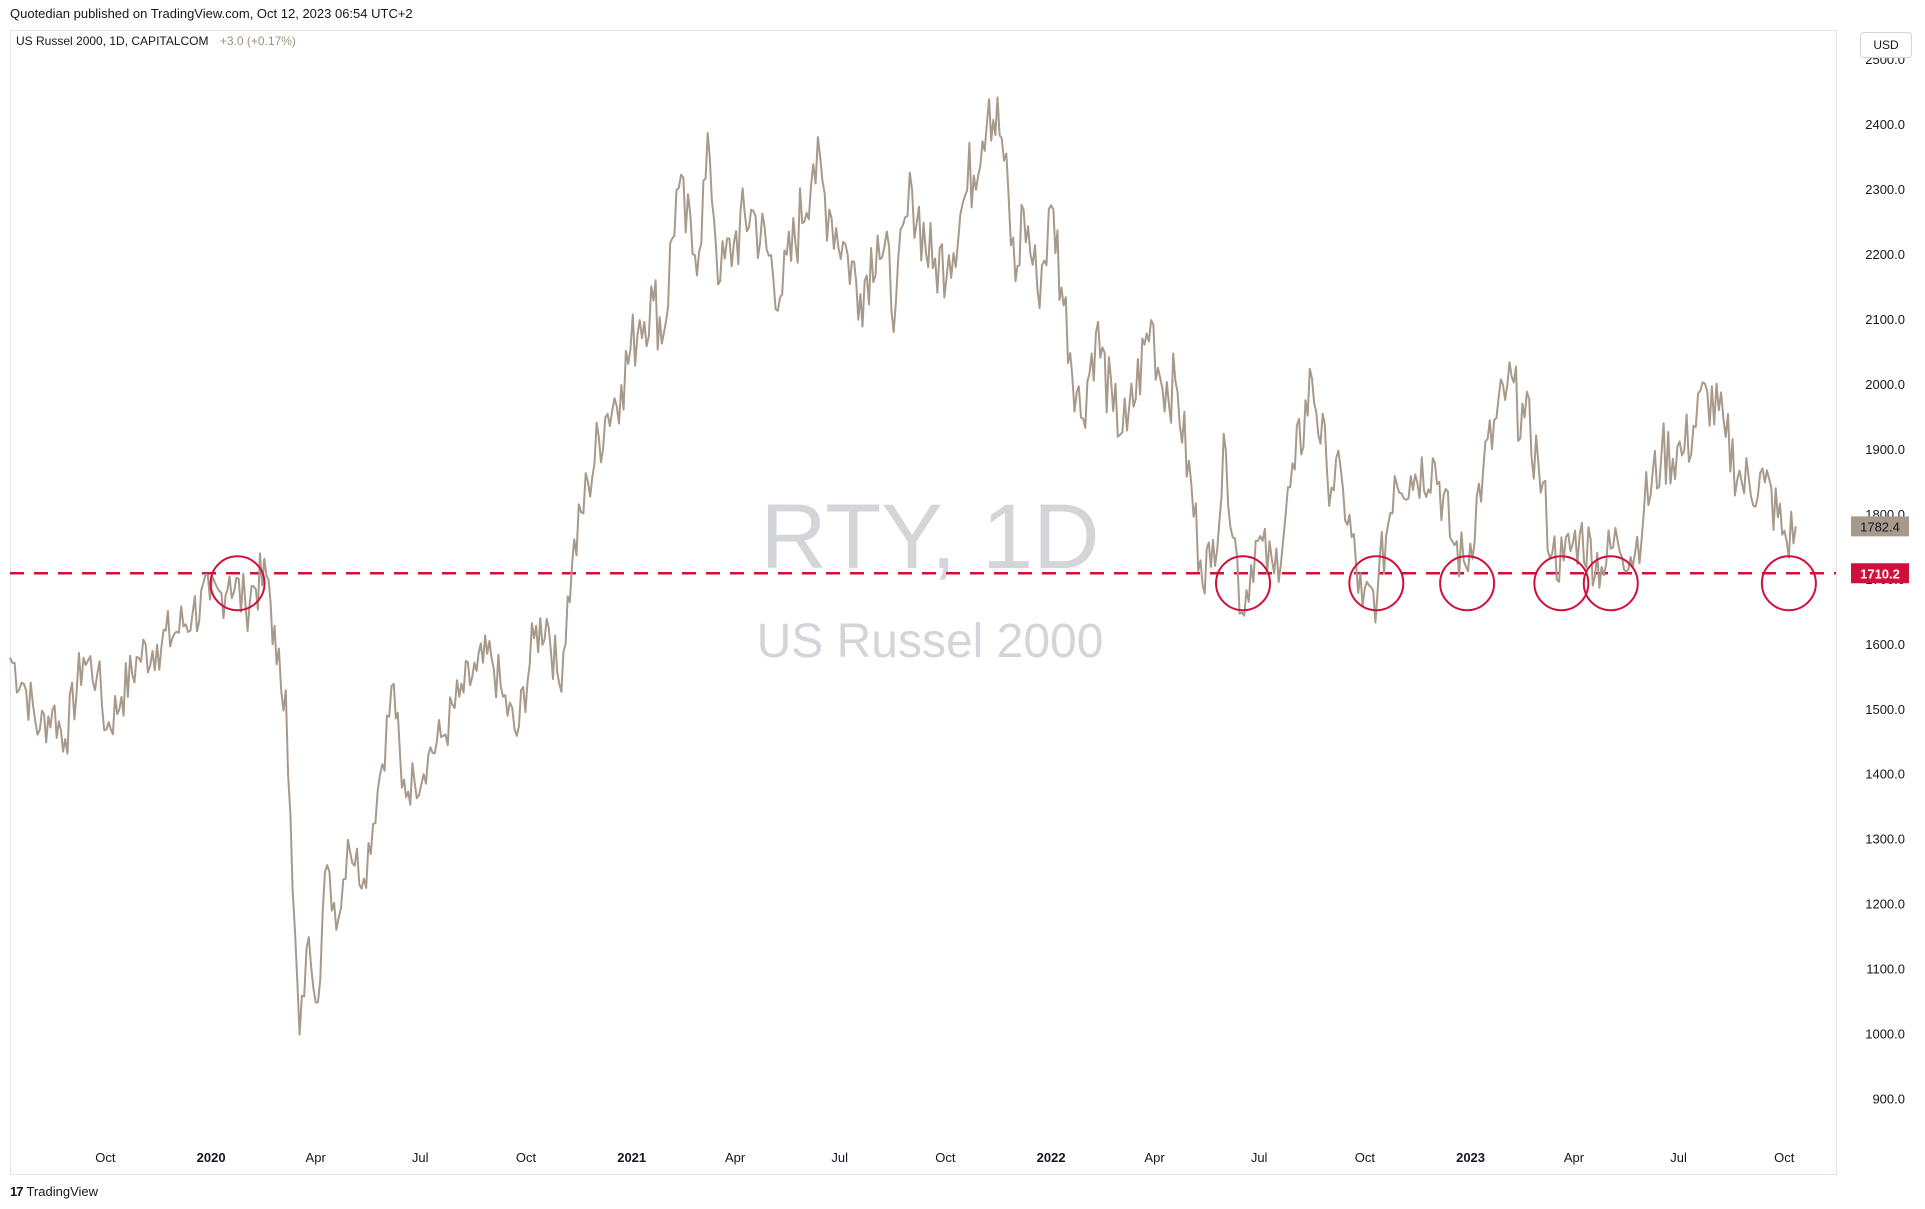  I want to click on x-tick-label: 2021, so click(631, 1157).